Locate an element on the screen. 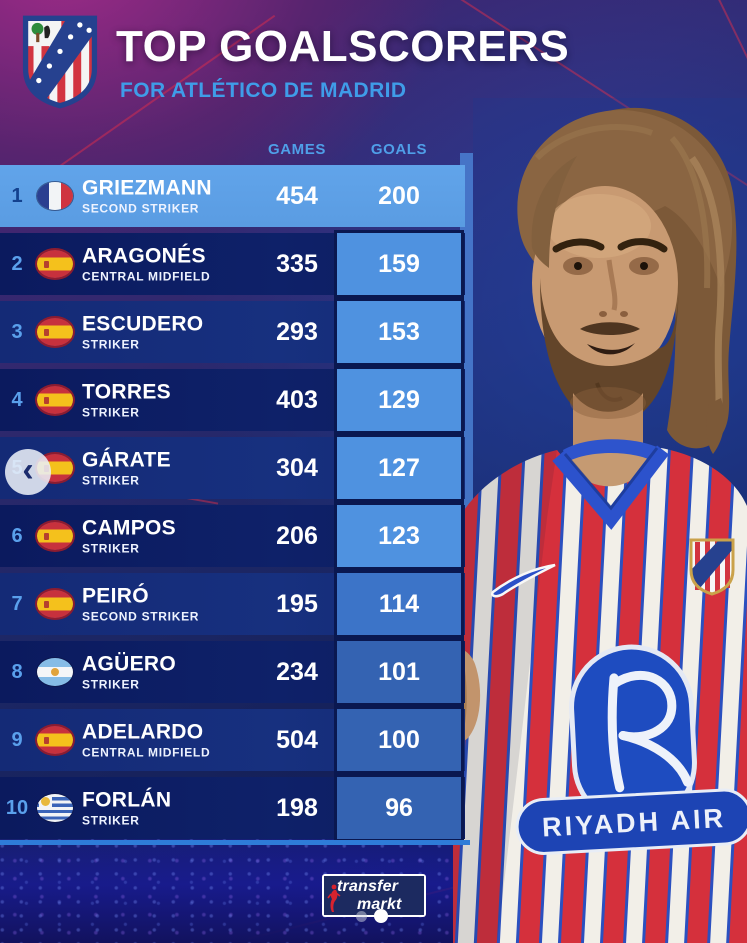 The image size is (747, 943). goals-value: 96 is located at coordinates (399, 807).